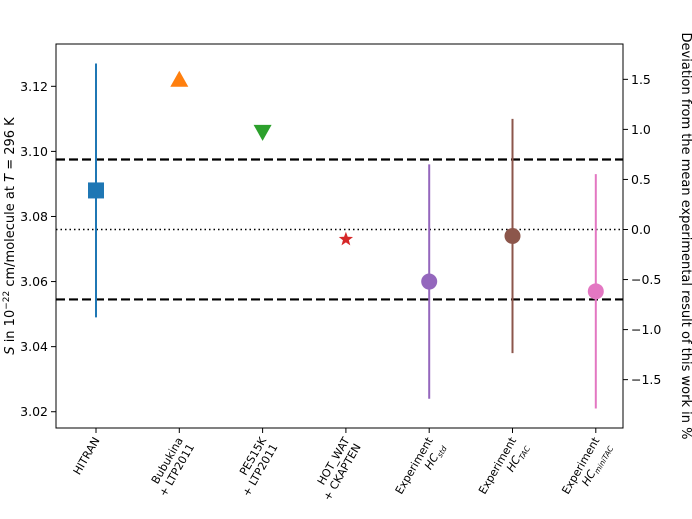 The width and height of the screenshot is (692, 519). I want to click on y-axis-label: S in 10−22 cm/molecule at T = 296 K, so click(10, 236).